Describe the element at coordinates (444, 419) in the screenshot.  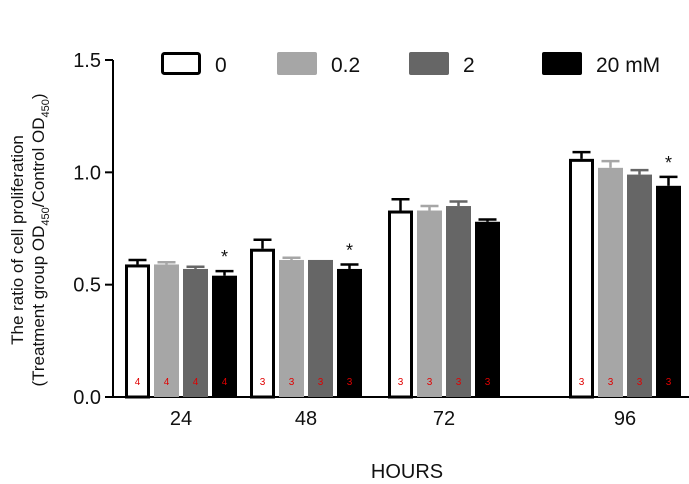
I see `x-tick-label: 72` at that location.